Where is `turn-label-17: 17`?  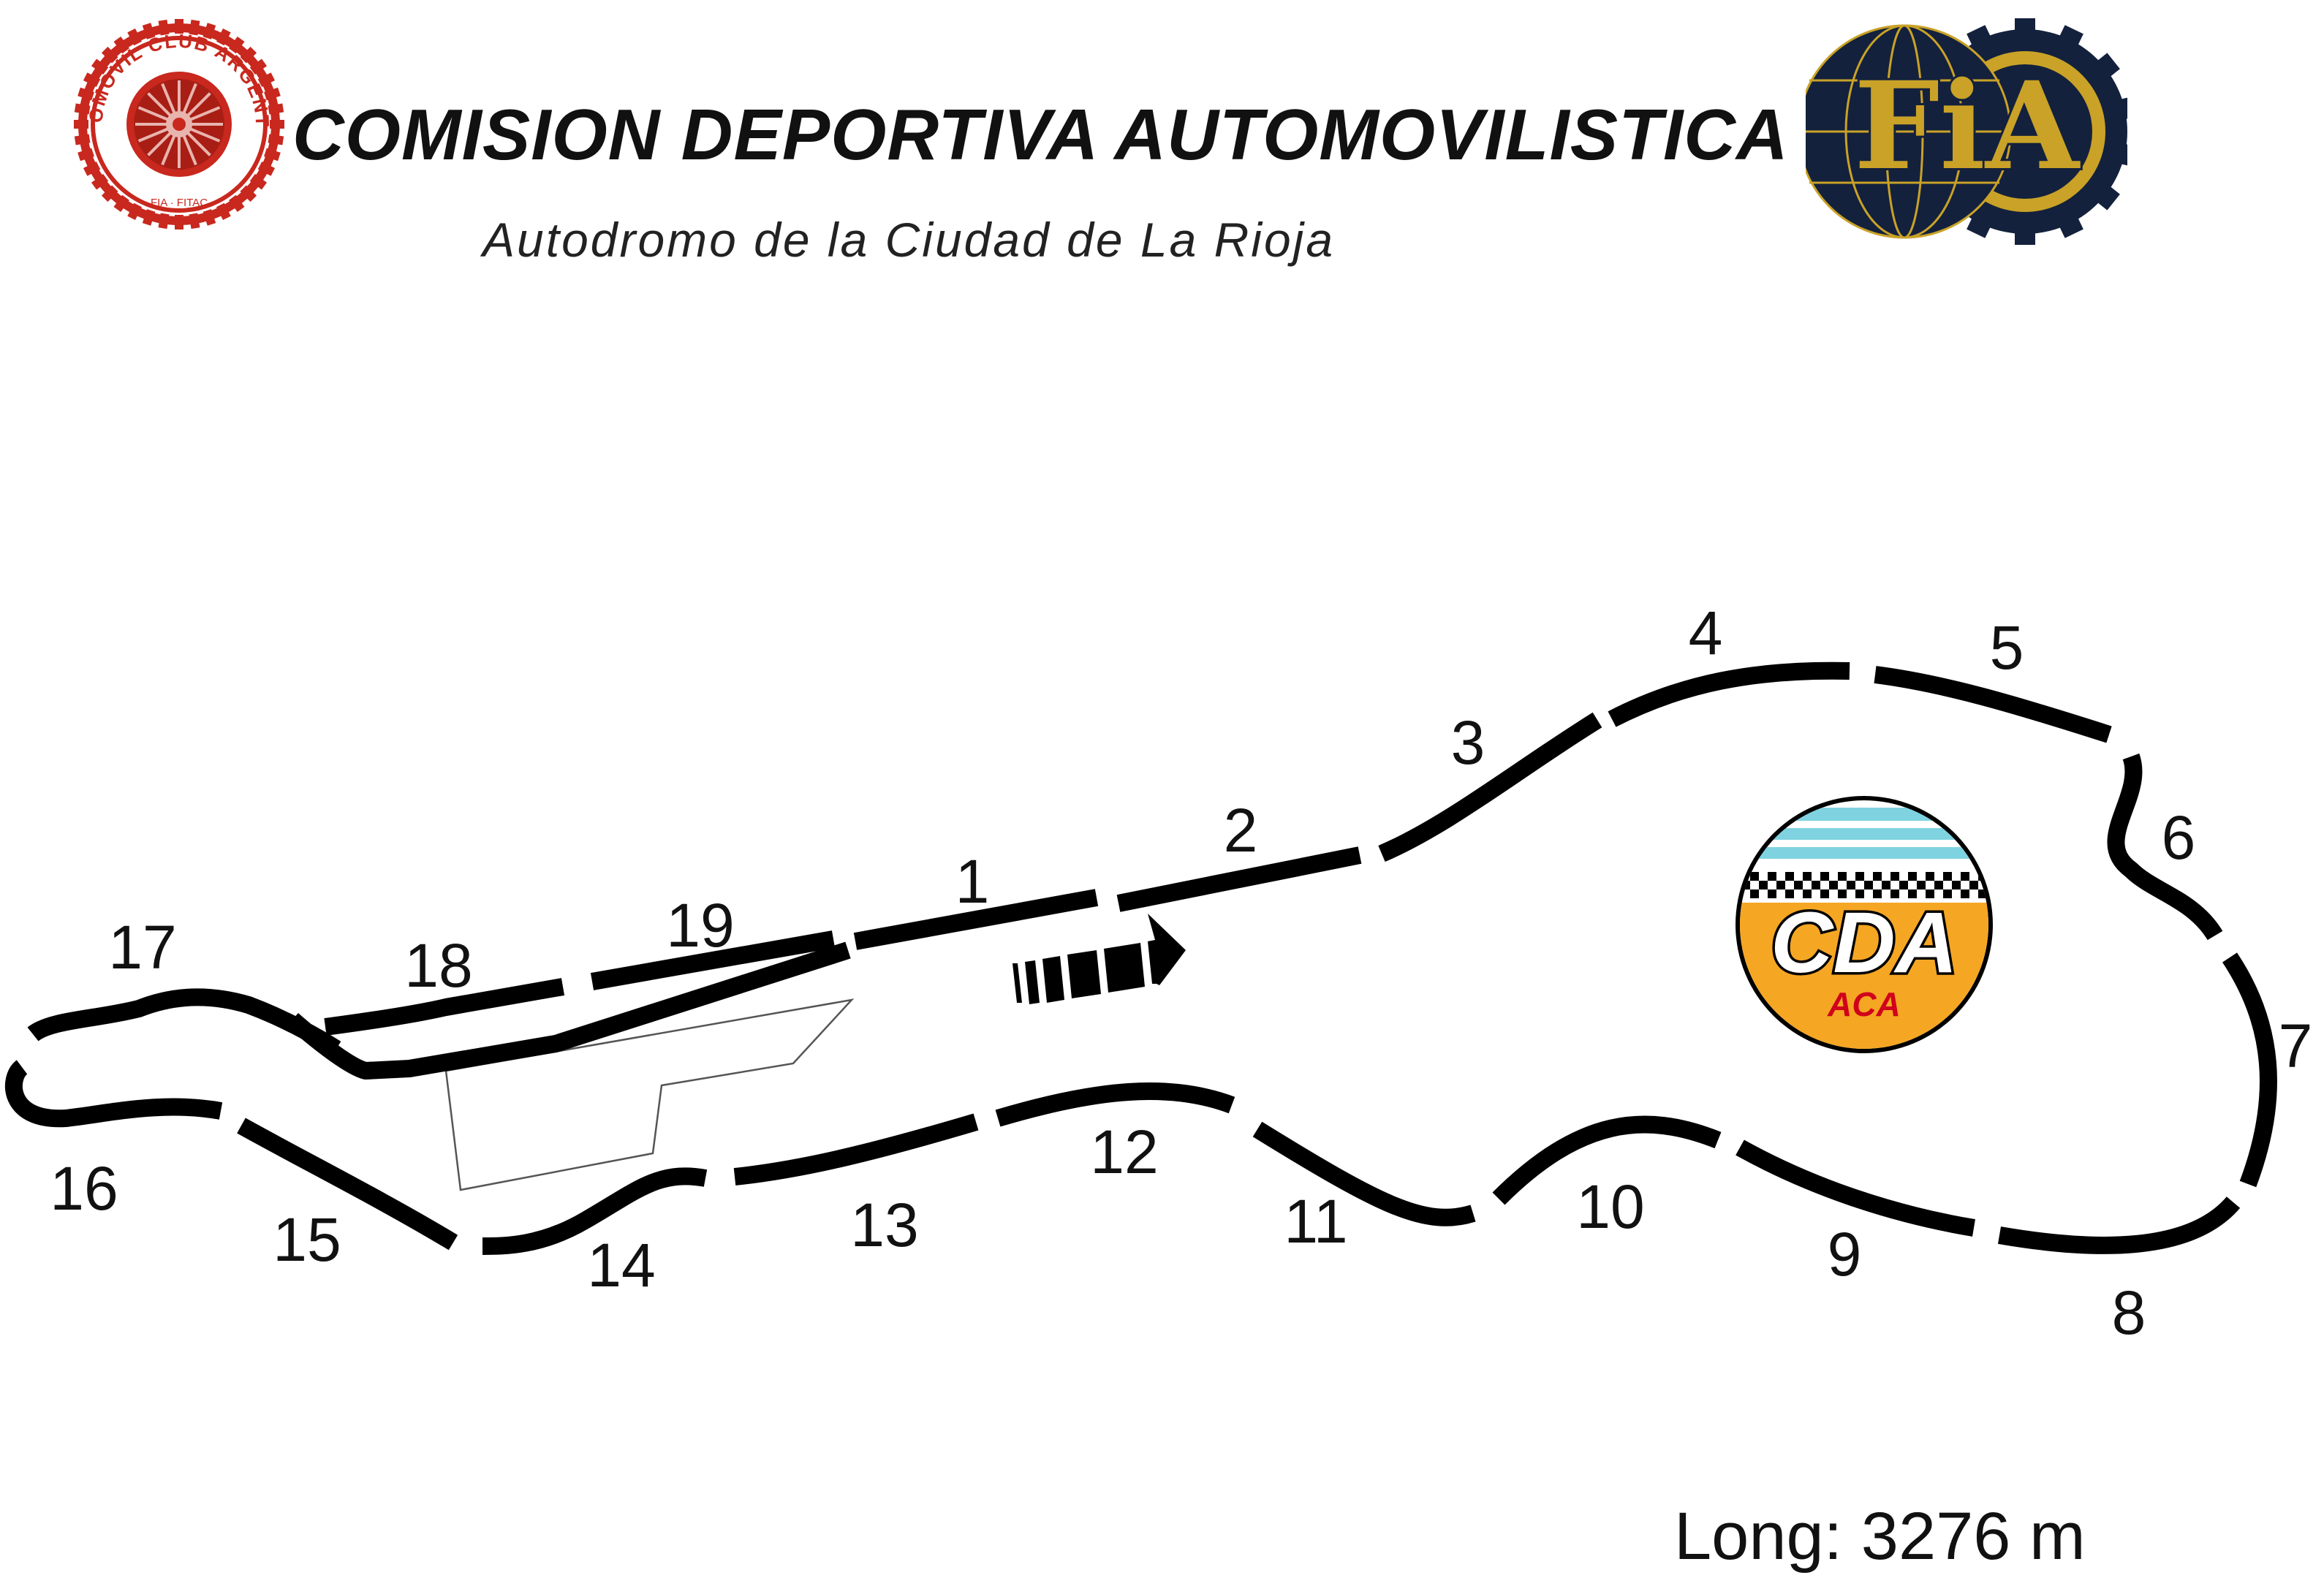 turn-label-17: 17 is located at coordinates (142, 947).